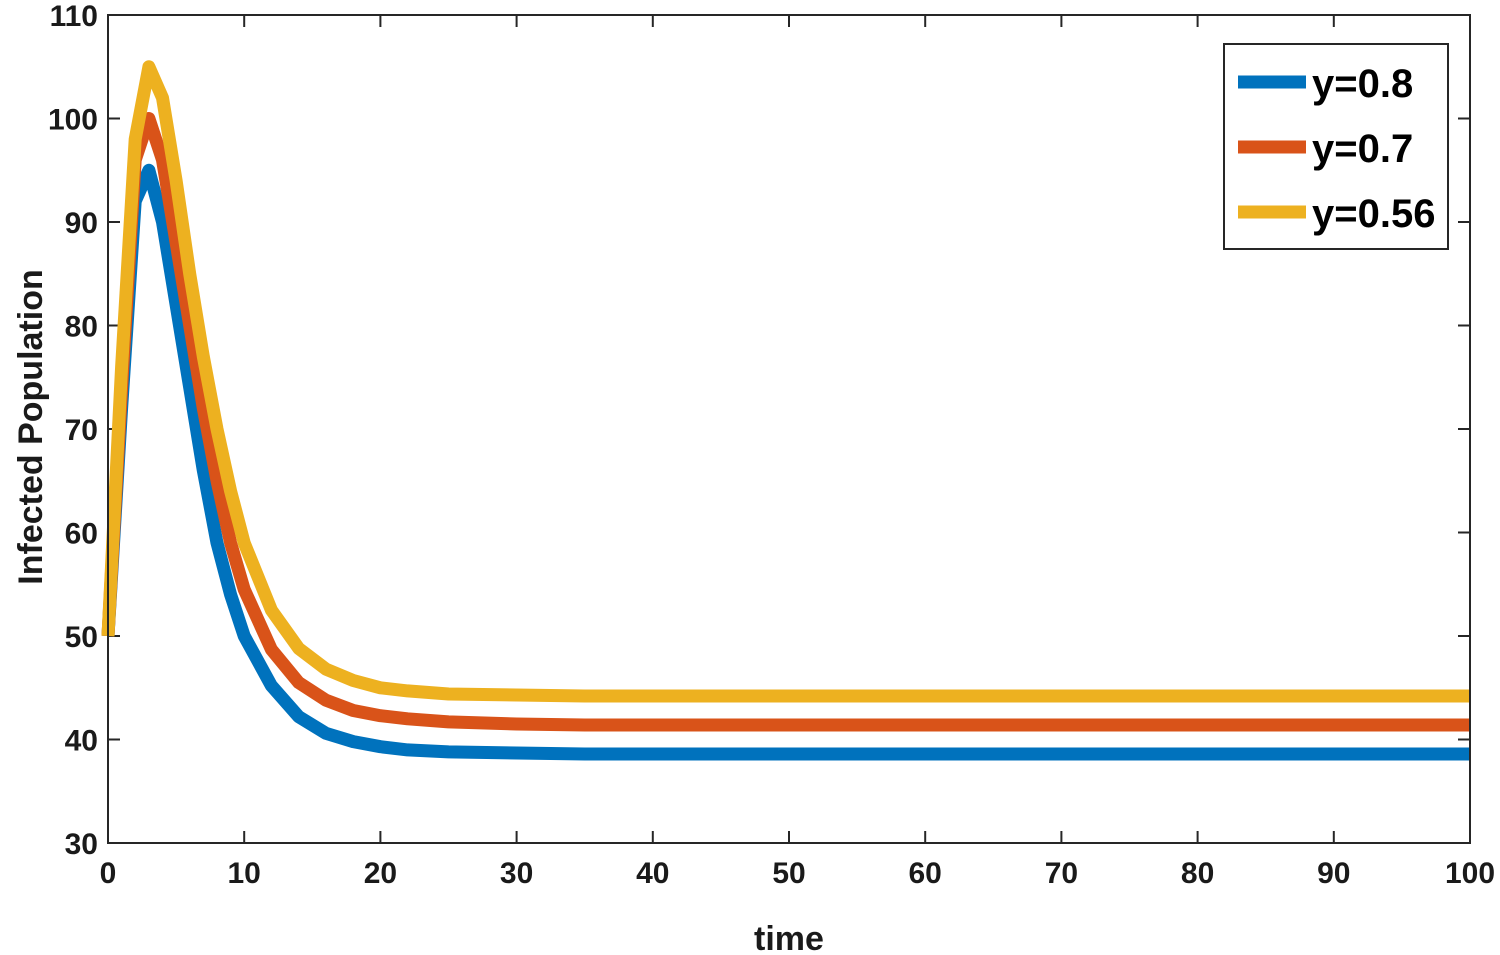 The height and width of the screenshot is (955, 1500). I want to click on x-tick-label: 60, so click(925, 873).